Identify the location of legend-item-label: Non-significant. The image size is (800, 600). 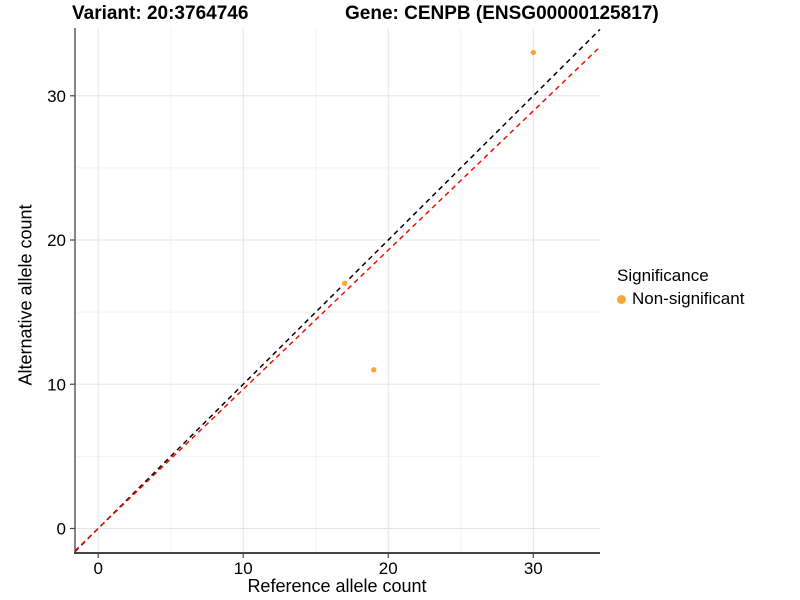
(688, 298).